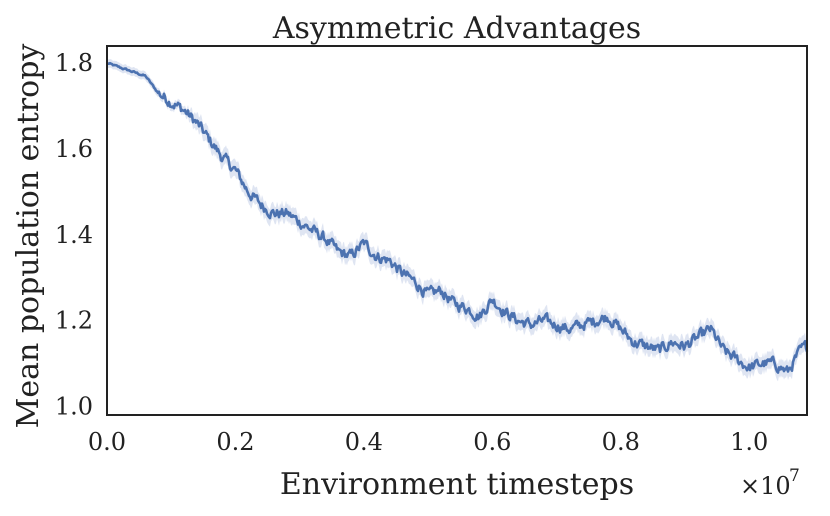  What do you see at coordinates (364, 442) in the screenshot?
I see `x-tick-label: 0.4` at bounding box center [364, 442].